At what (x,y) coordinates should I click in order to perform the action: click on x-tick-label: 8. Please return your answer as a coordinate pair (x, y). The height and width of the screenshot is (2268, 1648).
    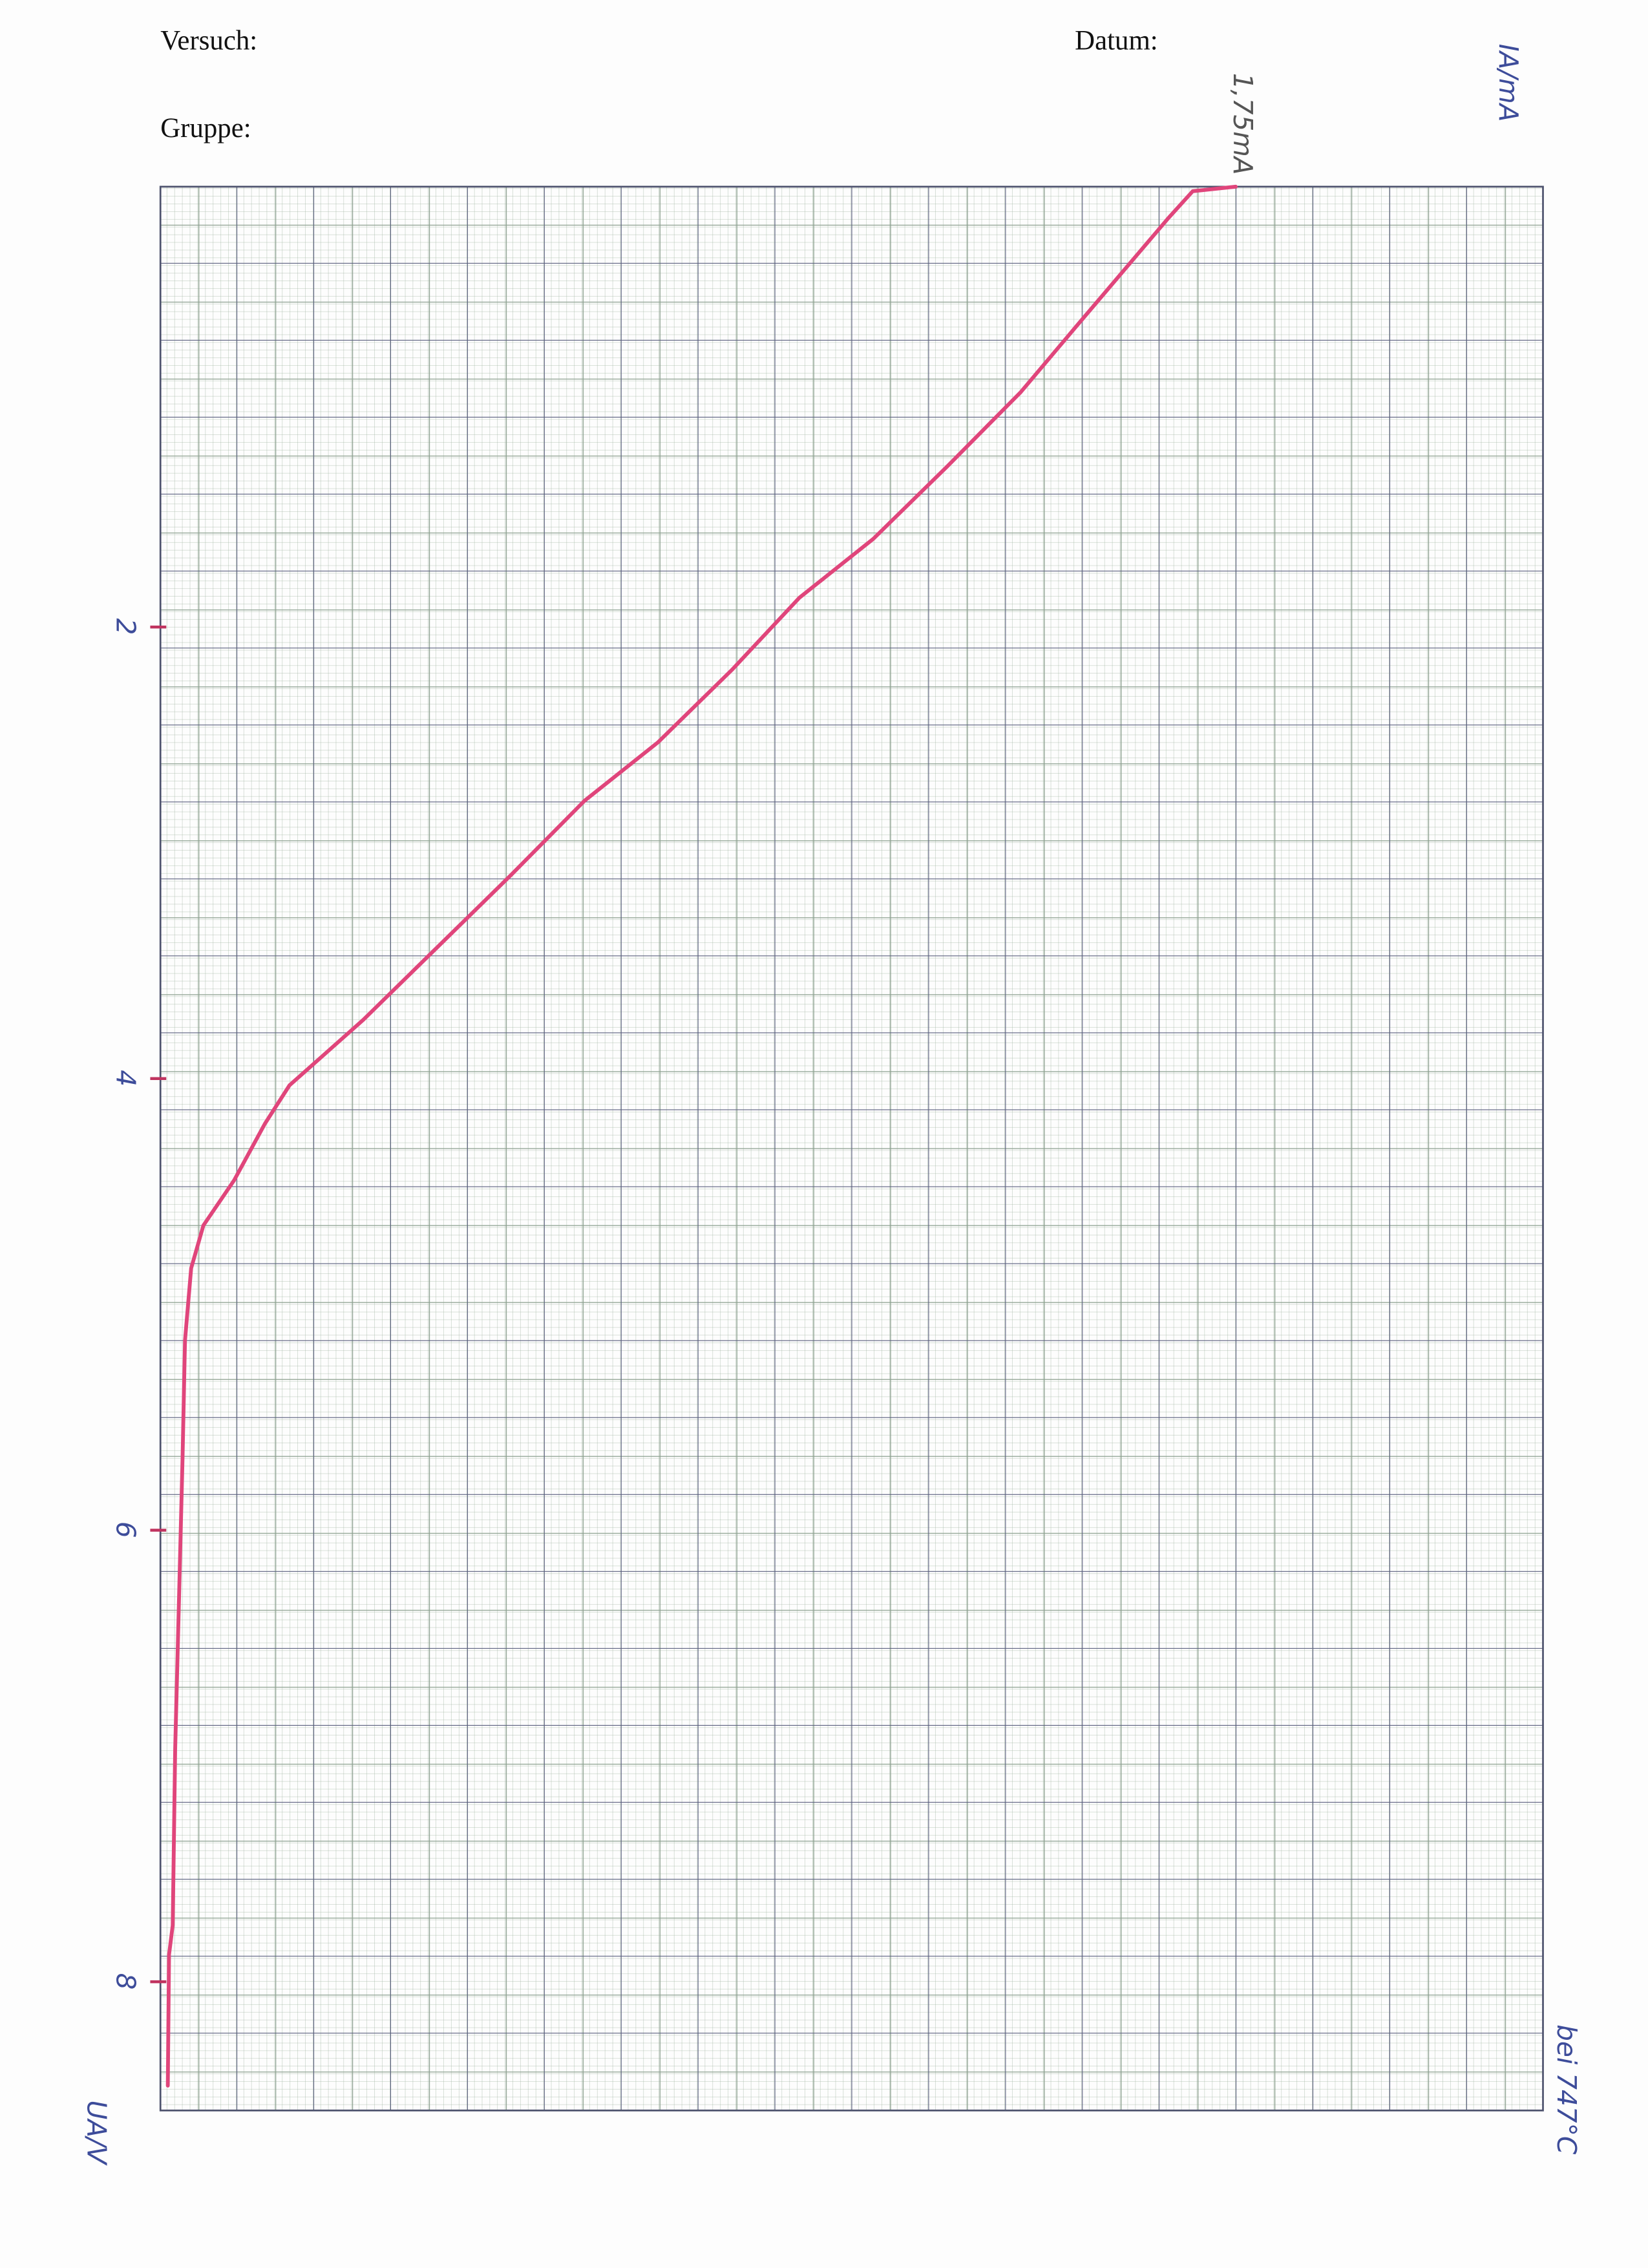
    Looking at the image, I should click on (126, 1981).